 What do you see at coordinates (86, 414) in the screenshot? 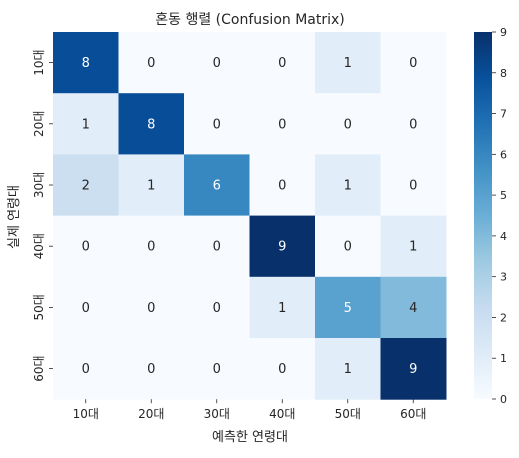
I see `x-tick-label: 10대` at bounding box center [86, 414].